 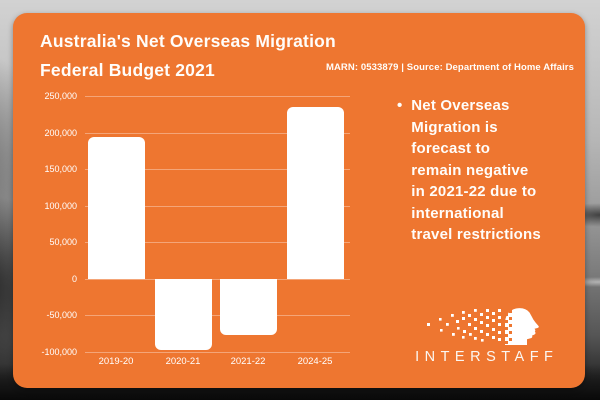 What do you see at coordinates (74, 278) in the screenshot?
I see `y-axis-tick-label: 0` at bounding box center [74, 278].